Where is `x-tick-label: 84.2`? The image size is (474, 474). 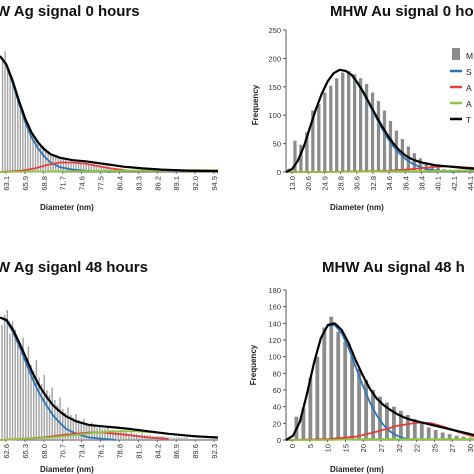
x-tick-label: 84.2 is located at coordinates (157, 451).